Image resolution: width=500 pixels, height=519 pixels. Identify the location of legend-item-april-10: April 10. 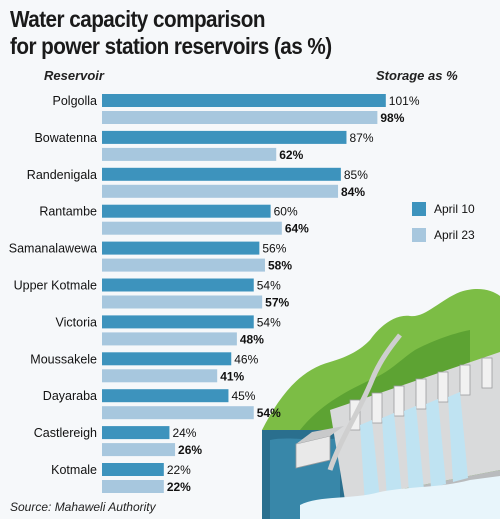
(443, 209).